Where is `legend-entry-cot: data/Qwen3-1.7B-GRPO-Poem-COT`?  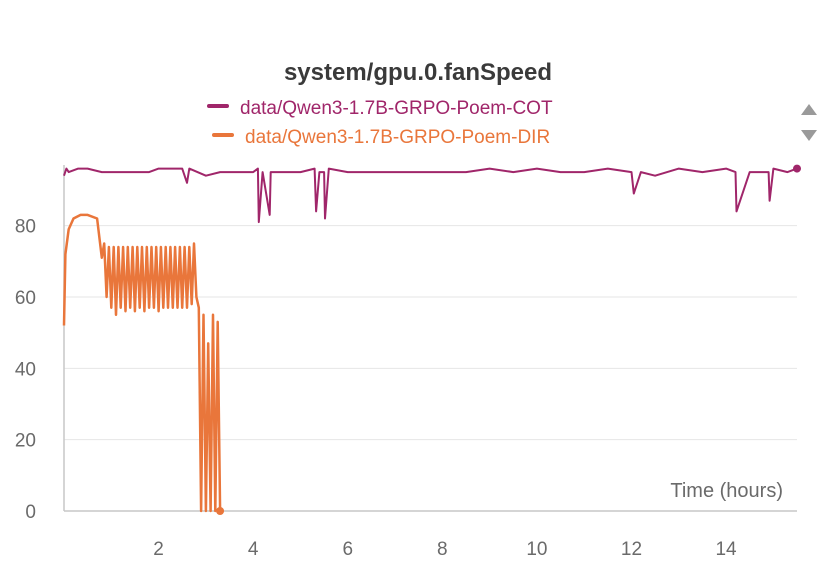
legend-entry-cot: data/Qwen3-1.7B-GRPO-Poem-COT is located at coordinates (380, 108).